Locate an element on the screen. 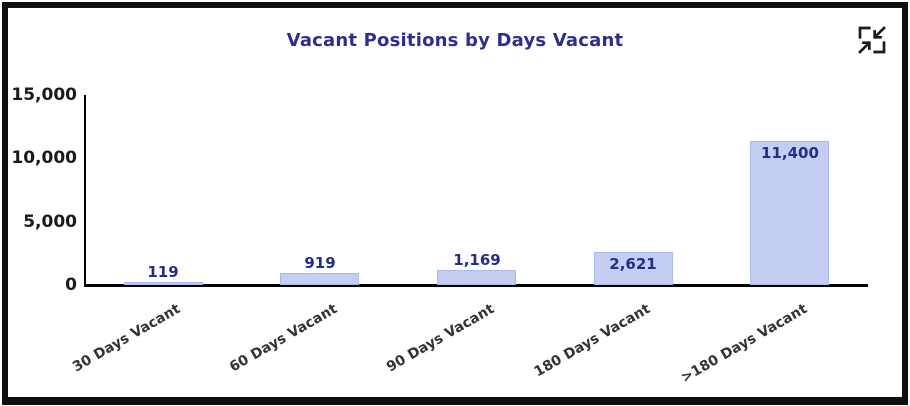 Image resolution: width=910 pixels, height=406 pixels. y-axis-tick-label: 10,000 is located at coordinates (44, 158).